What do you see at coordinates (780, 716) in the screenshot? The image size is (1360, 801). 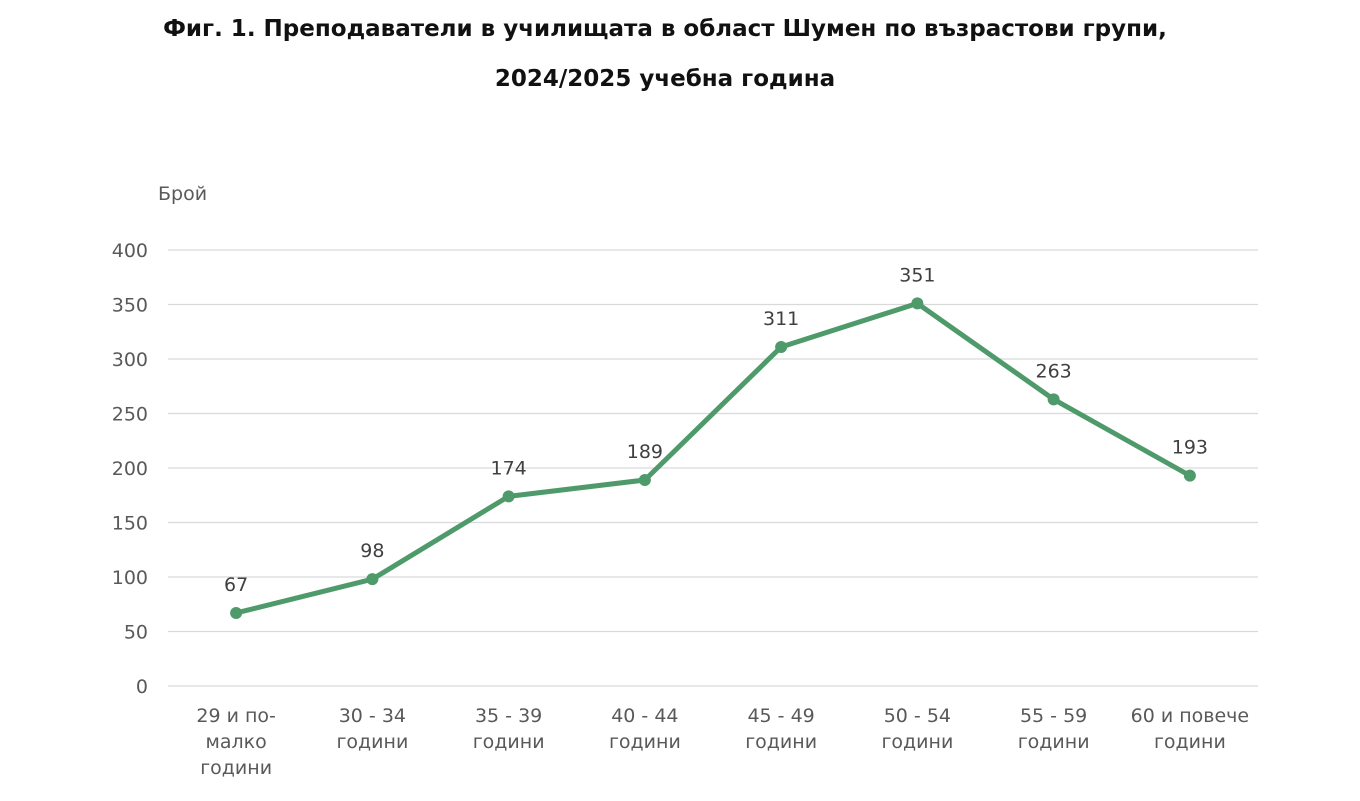 I see `x-tick-label-line: 45 - 49` at bounding box center [780, 716].